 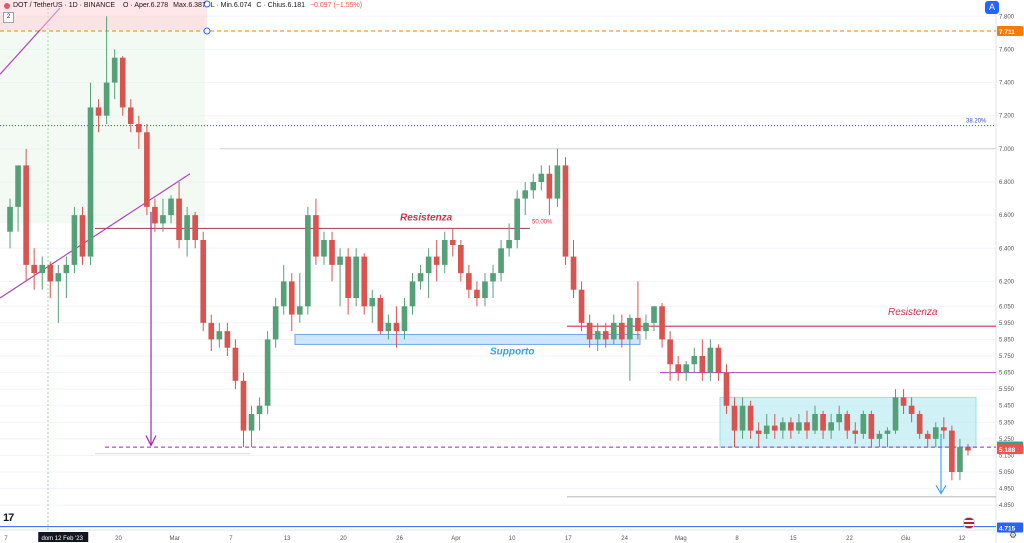 I want to click on resistance-1-label: Resistenza, so click(x=426, y=217).